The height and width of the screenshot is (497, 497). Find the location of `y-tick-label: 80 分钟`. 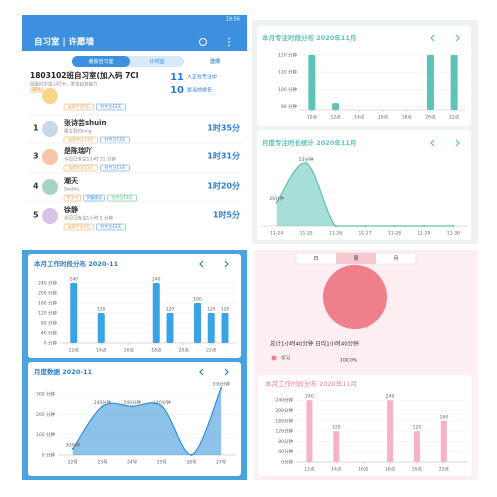

y-tick-label: 80 分钟 is located at coordinates (49, 323).